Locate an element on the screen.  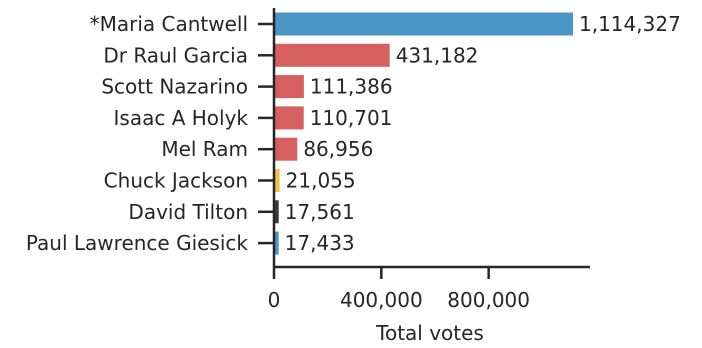
value-label-2: 111,386 is located at coordinates (351, 87).